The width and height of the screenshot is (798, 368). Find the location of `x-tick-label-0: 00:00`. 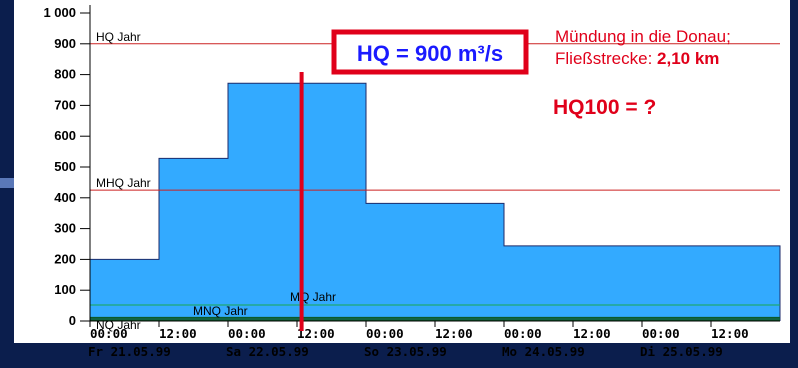

x-tick-label-0: 00:00 is located at coordinates (109, 333).